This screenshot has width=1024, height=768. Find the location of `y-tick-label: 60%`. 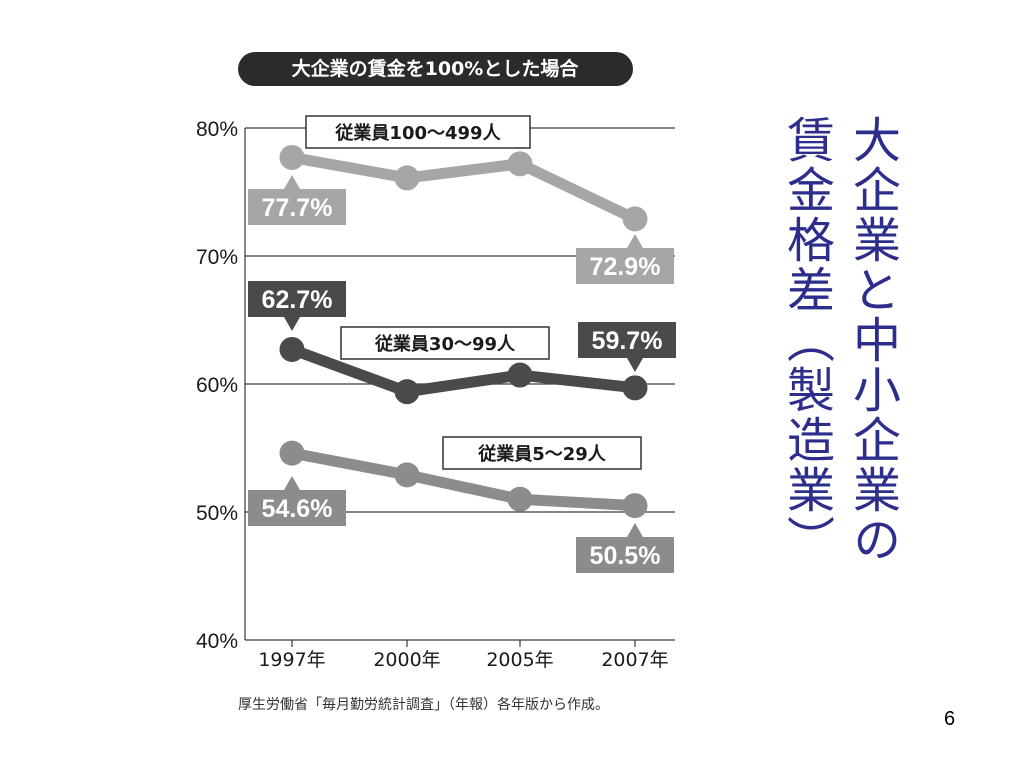

y-tick-label: 60% is located at coordinates (217, 385).